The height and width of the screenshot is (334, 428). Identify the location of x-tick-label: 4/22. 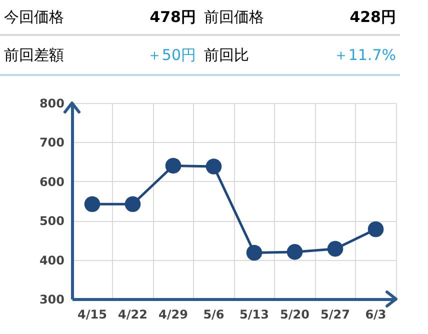
(133, 315).